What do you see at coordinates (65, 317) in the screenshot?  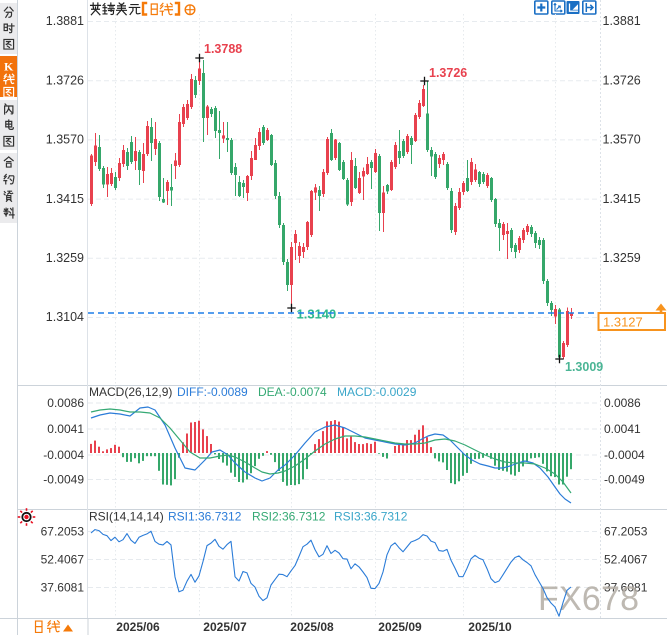 I see `svg-text: 1.3104` at bounding box center [65, 317].